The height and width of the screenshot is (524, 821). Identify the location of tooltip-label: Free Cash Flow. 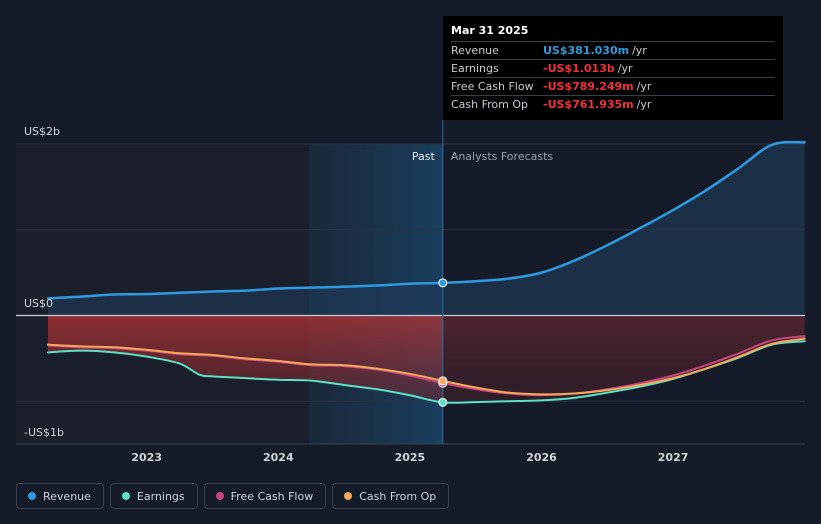
(492, 86).